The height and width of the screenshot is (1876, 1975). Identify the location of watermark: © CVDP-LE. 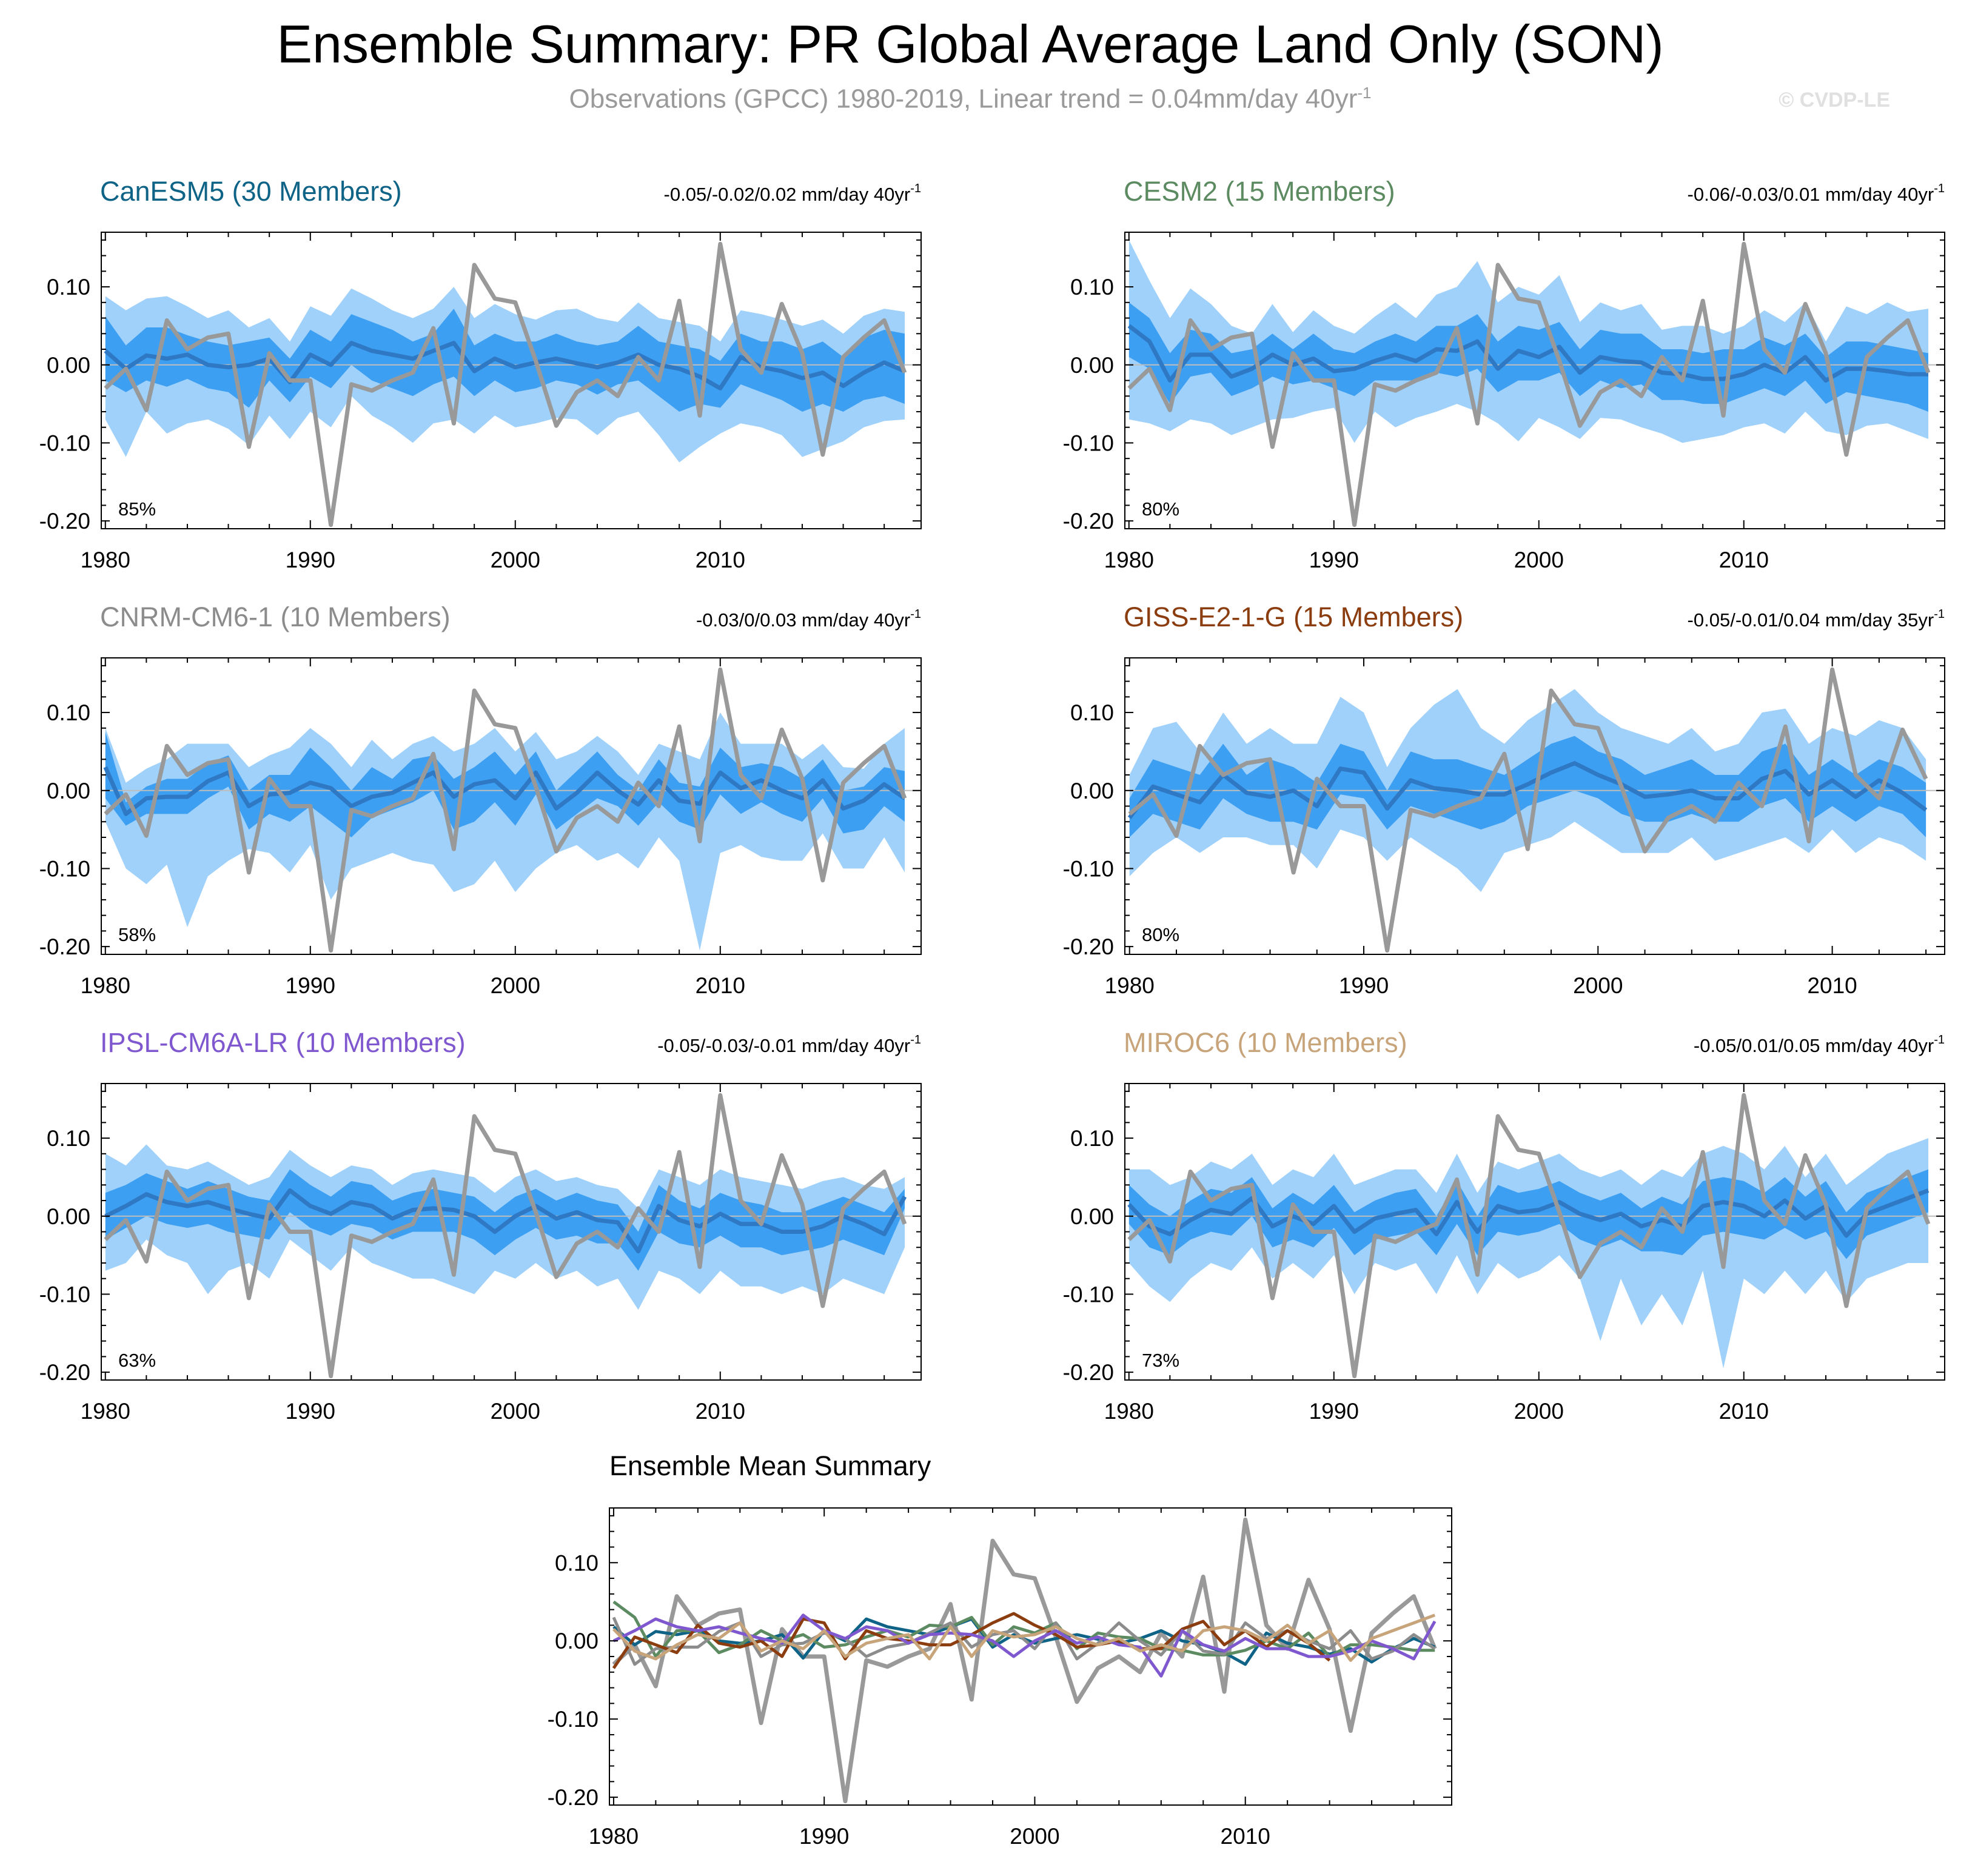
(1834, 100).